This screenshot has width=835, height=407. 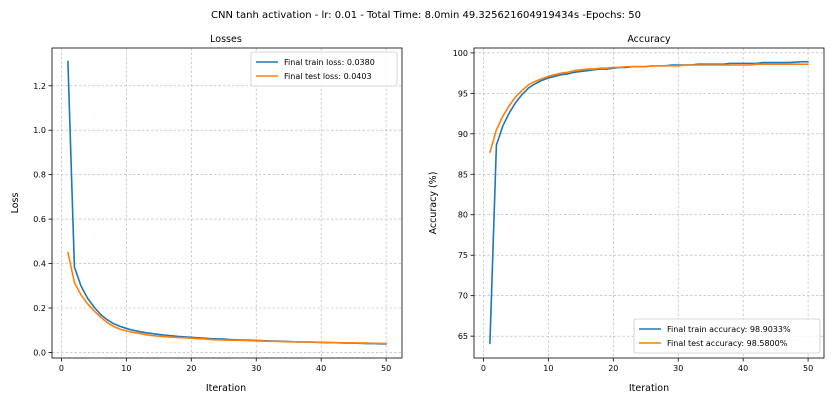 What do you see at coordinates (649, 39) in the screenshot?
I see `accuracy-title: Accuracy` at bounding box center [649, 39].